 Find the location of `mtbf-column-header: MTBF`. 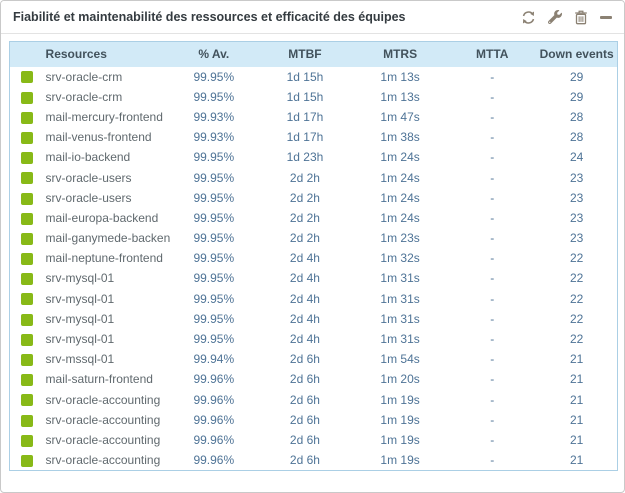

mtbf-column-header: MTBF is located at coordinates (305, 54).